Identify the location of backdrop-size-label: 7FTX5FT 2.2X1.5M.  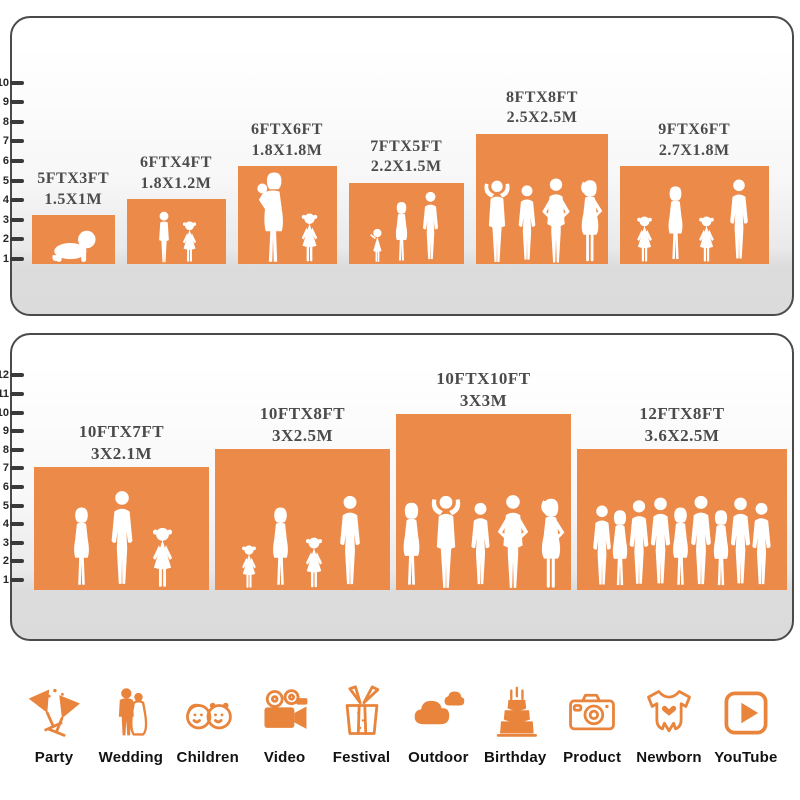
(407, 158).